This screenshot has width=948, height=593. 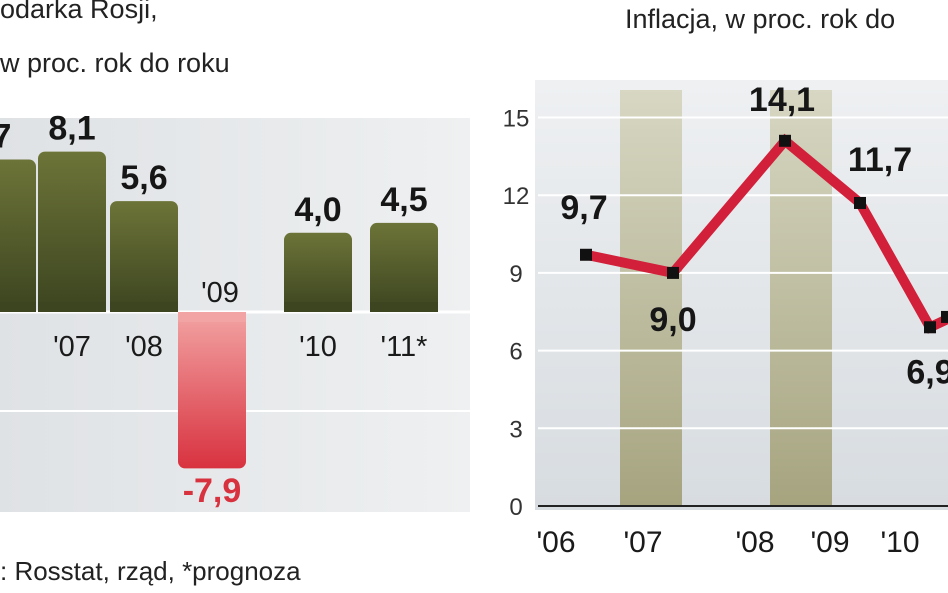 What do you see at coordinates (150, 571) in the screenshot?
I see `source-note: : Rosstat, rząd, *prognoza` at bounding box center [150, 571].